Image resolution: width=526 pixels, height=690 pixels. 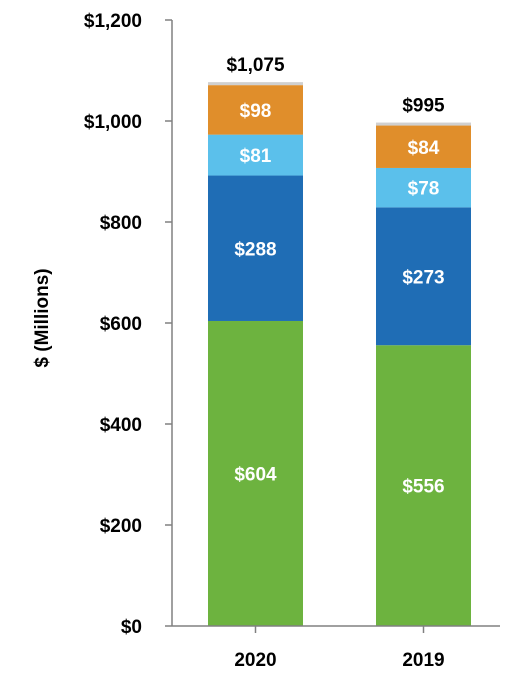 What do you see at coordinates (121, 223) in the screenshot?
I see `y-tick-label: $800` at bounding box center [121, 223].